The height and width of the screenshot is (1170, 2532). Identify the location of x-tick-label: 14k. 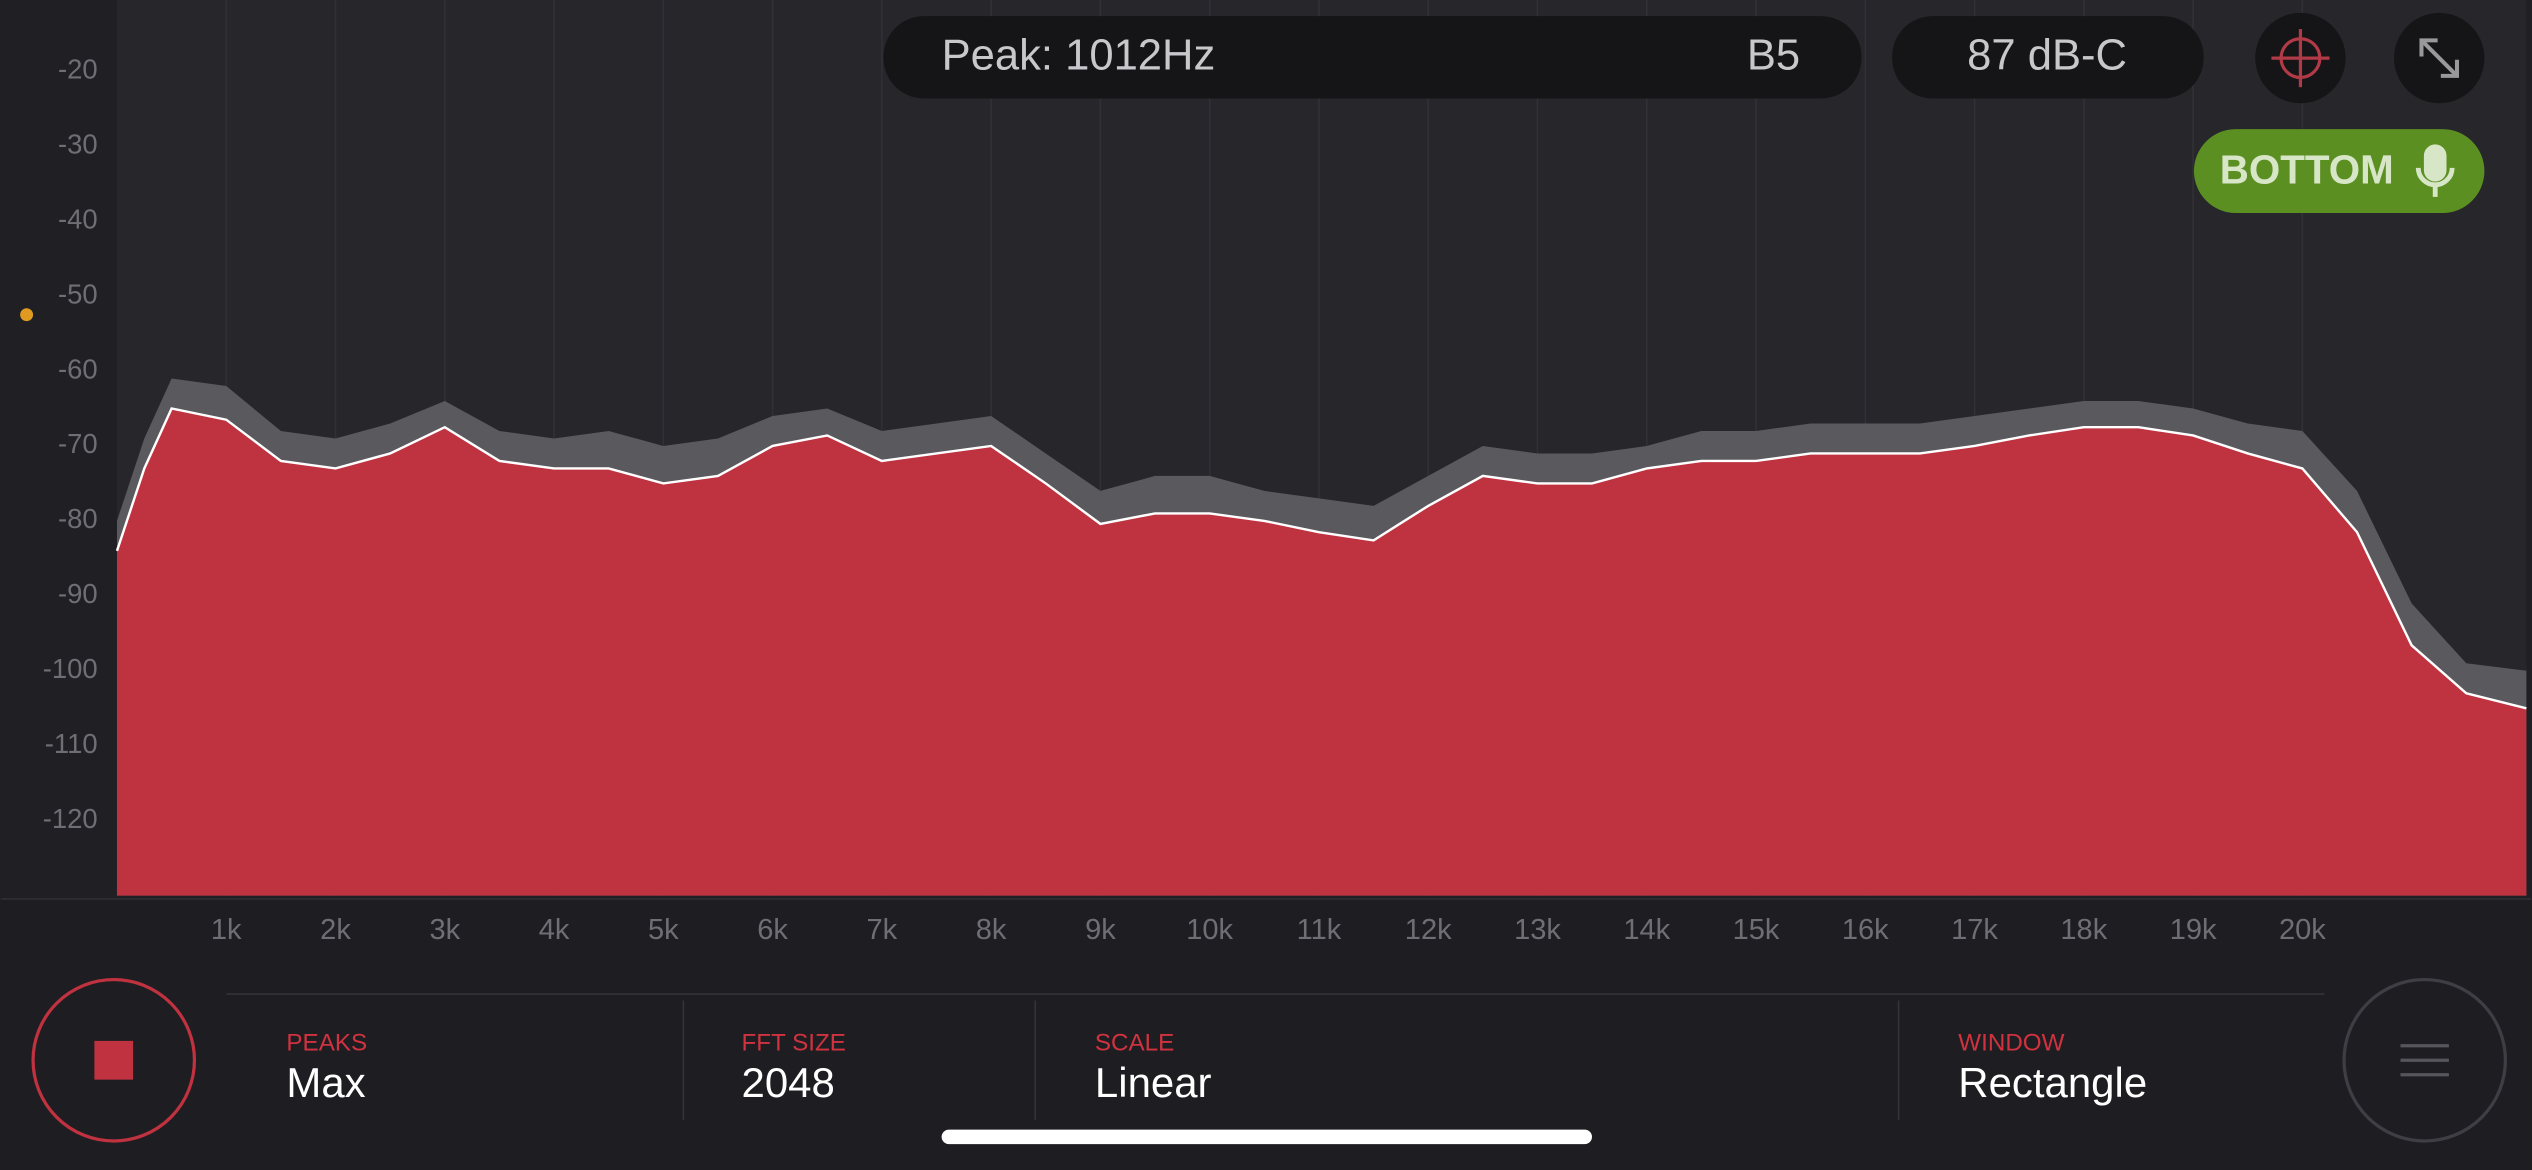
(1646, 930).